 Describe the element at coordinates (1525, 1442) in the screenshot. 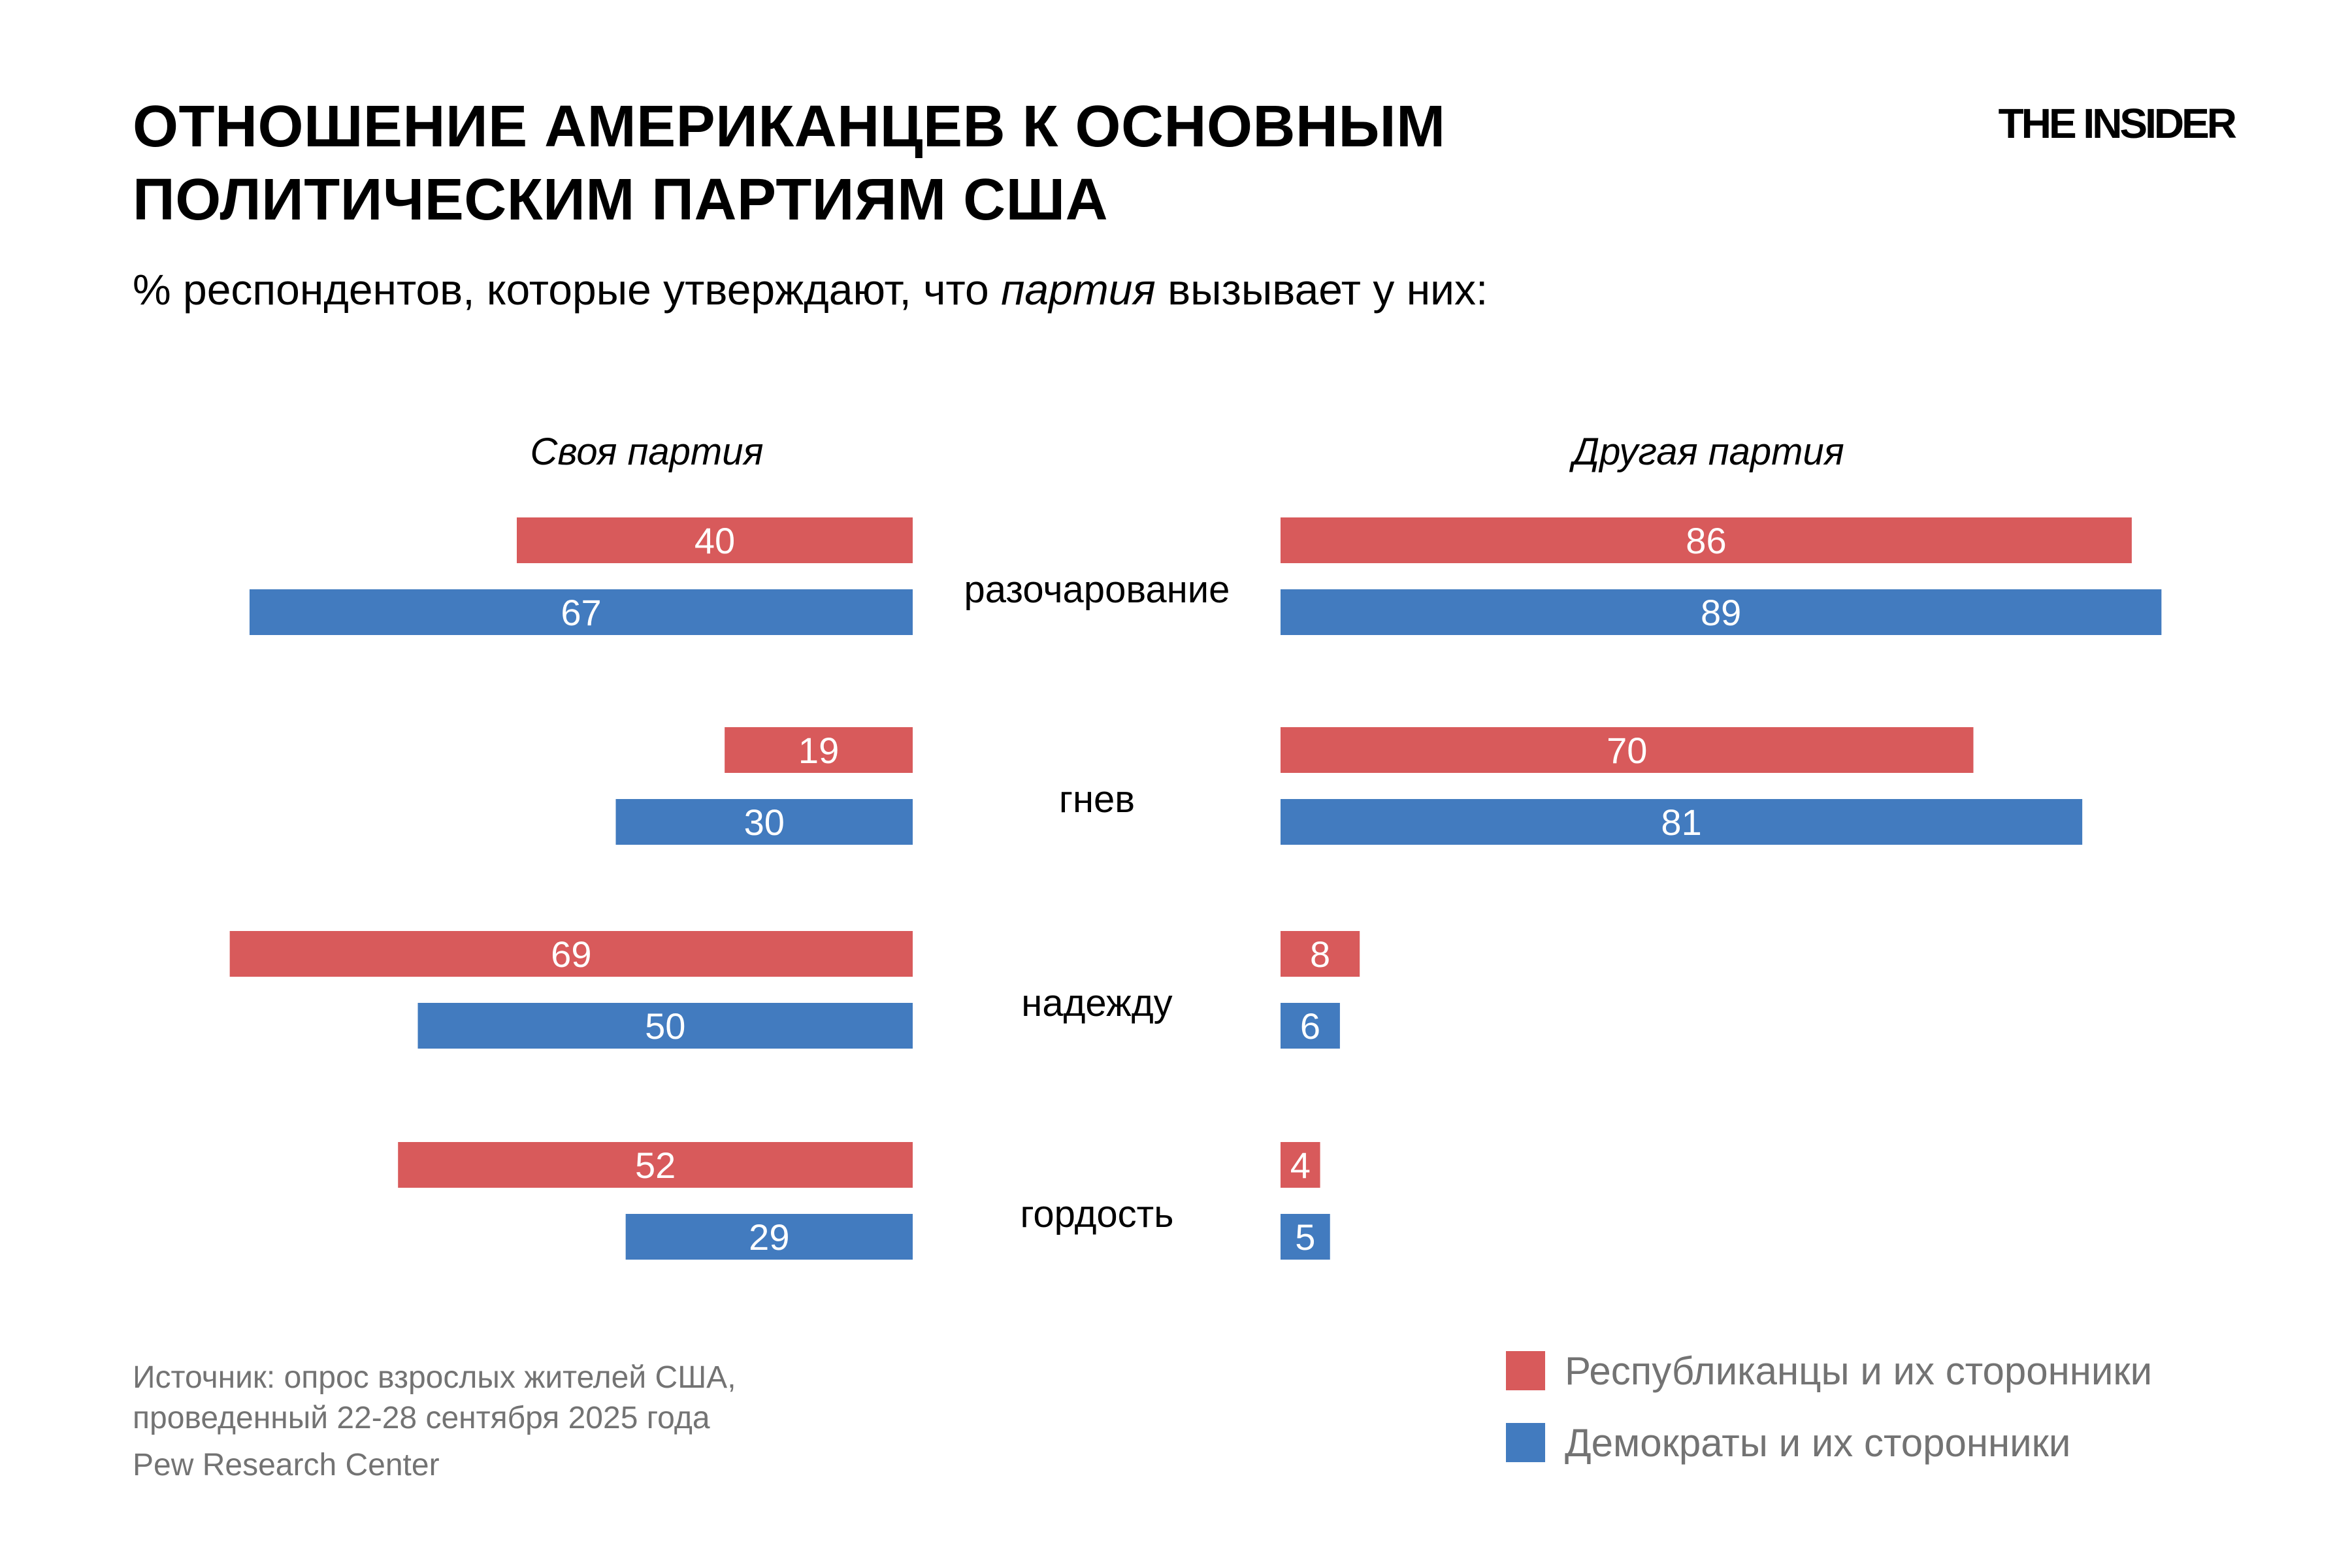

I see `legend-swatch-democrats` at that location.